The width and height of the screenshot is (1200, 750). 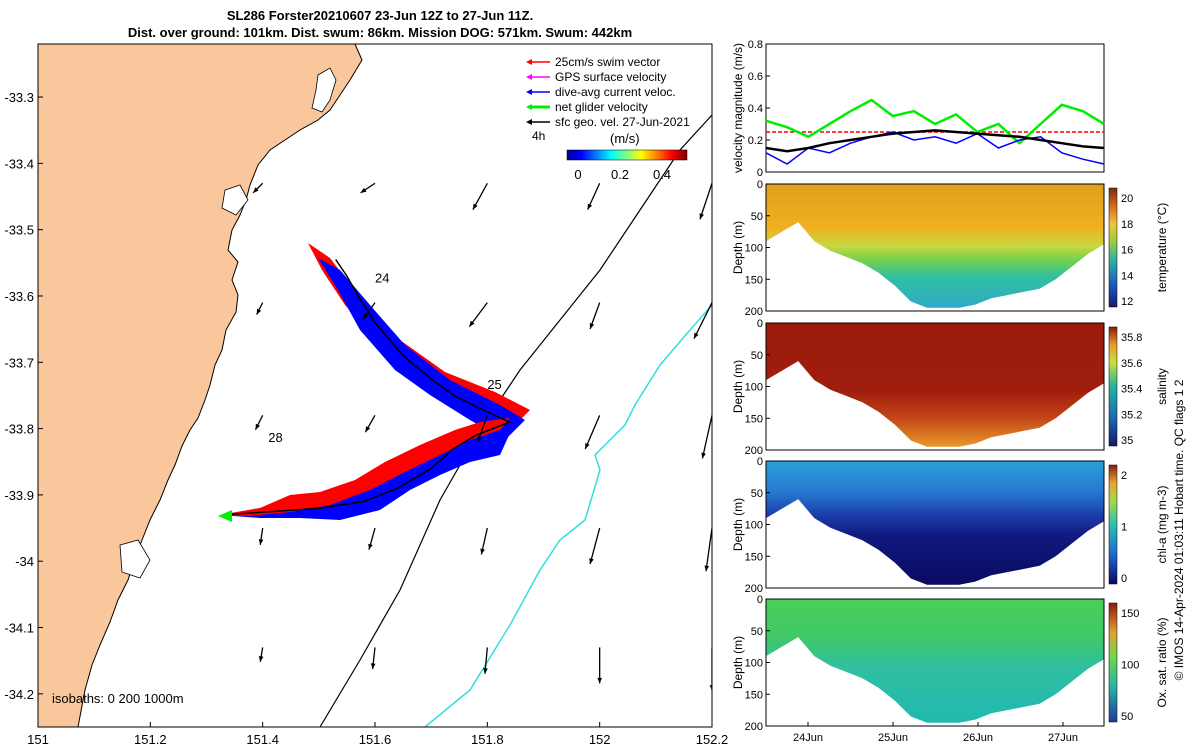 I want to click on colorbar-tick-label: 20, so click(x=1127, y=199).